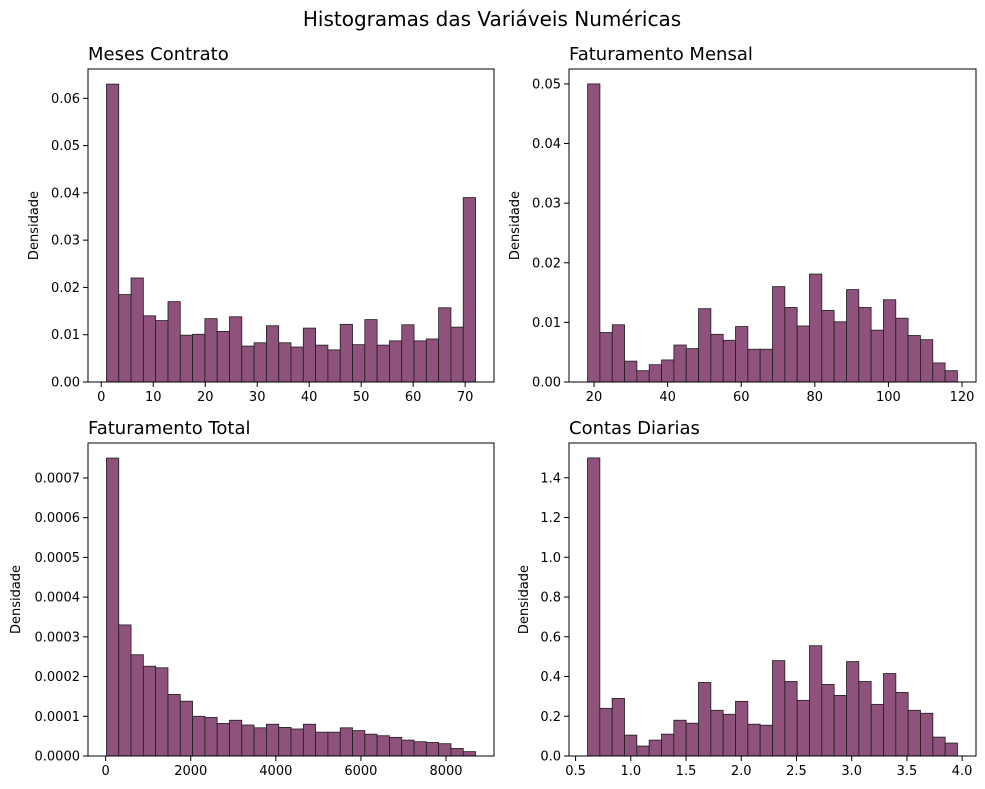 This screenshot has width=985, height=789. What do you see at coordinates (58, 598) in the screenshot?
I see `y-tick-label: 0.0004` at bounding box center [58, 598].